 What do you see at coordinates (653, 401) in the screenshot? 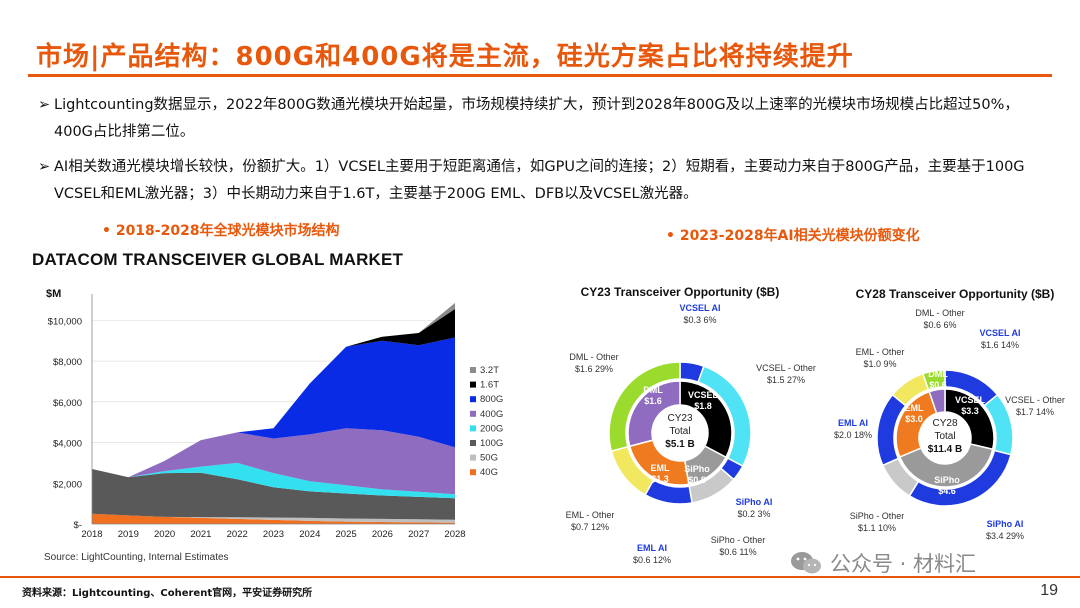
I see `inner-value: $1.6` at bounding box center [653, 401].